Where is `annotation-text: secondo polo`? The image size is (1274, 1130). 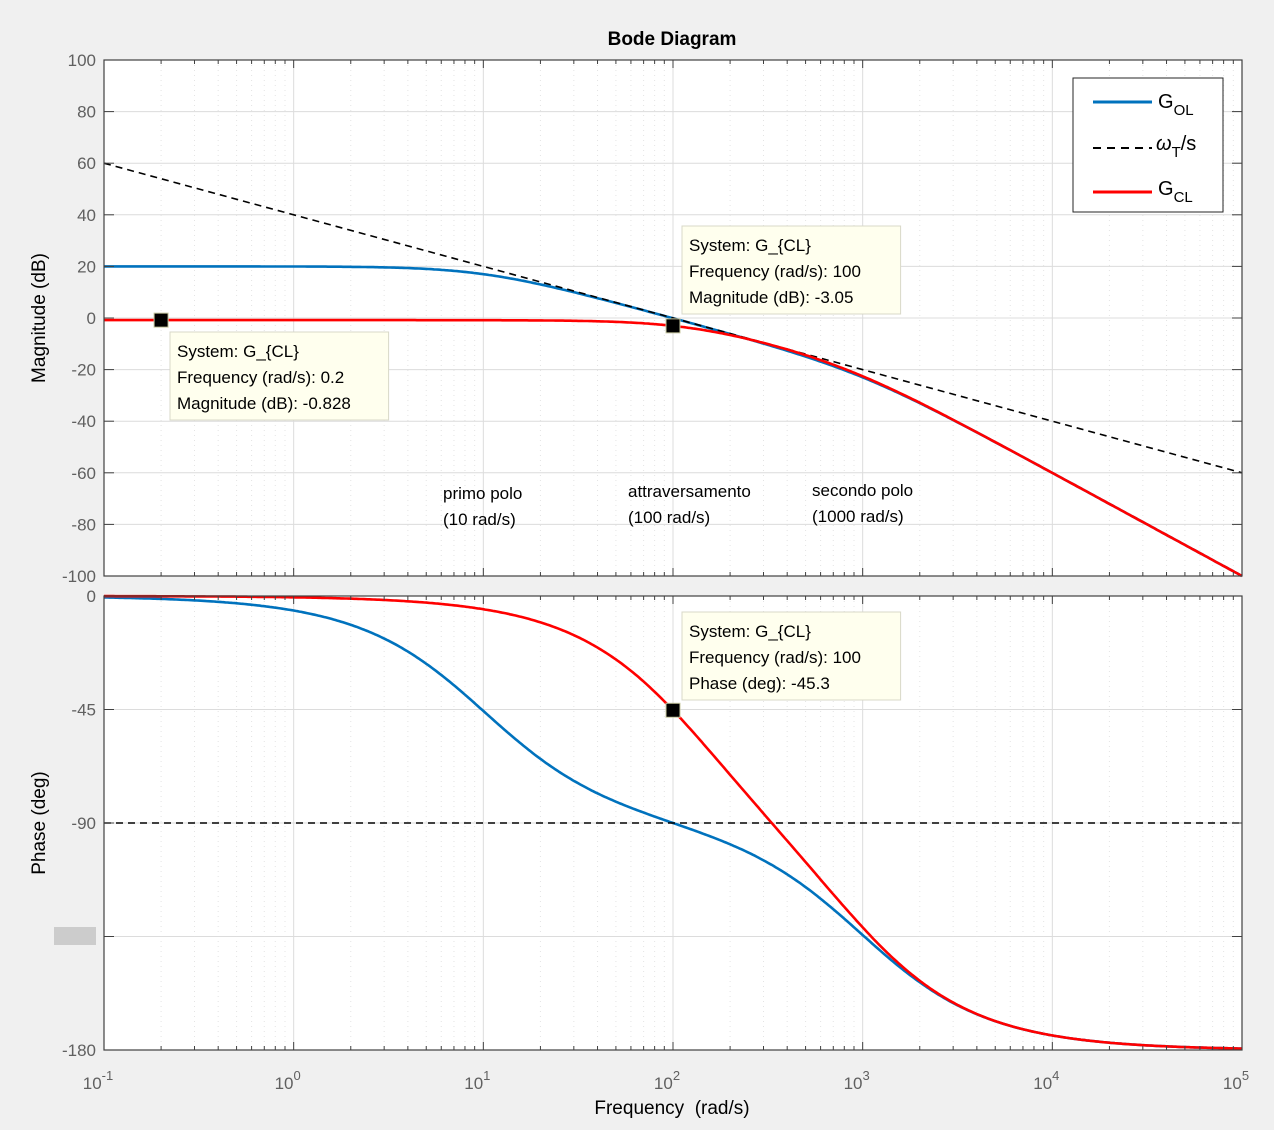
annotation-text: secondo polo is located at coordinates (862, 490).